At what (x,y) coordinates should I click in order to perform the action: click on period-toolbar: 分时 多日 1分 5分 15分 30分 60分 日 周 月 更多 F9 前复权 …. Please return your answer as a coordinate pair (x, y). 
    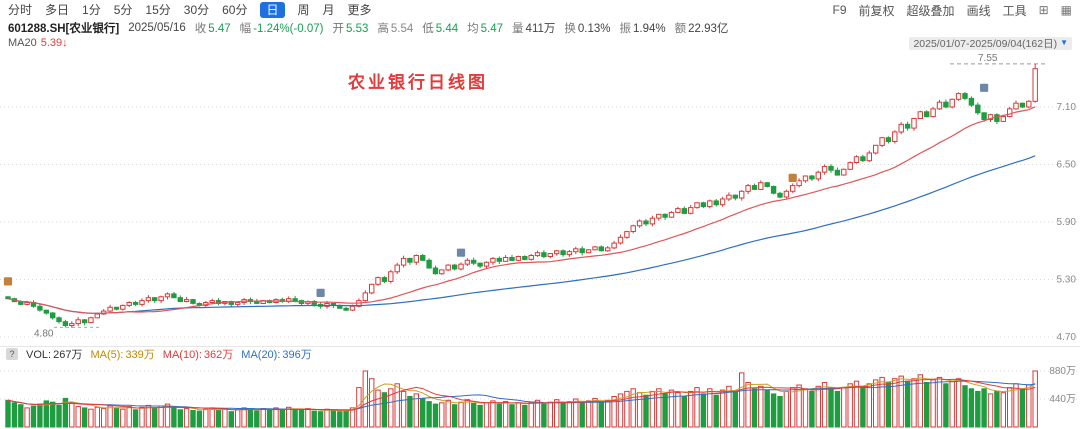
    Looking at the image, I should click on (540, 10).